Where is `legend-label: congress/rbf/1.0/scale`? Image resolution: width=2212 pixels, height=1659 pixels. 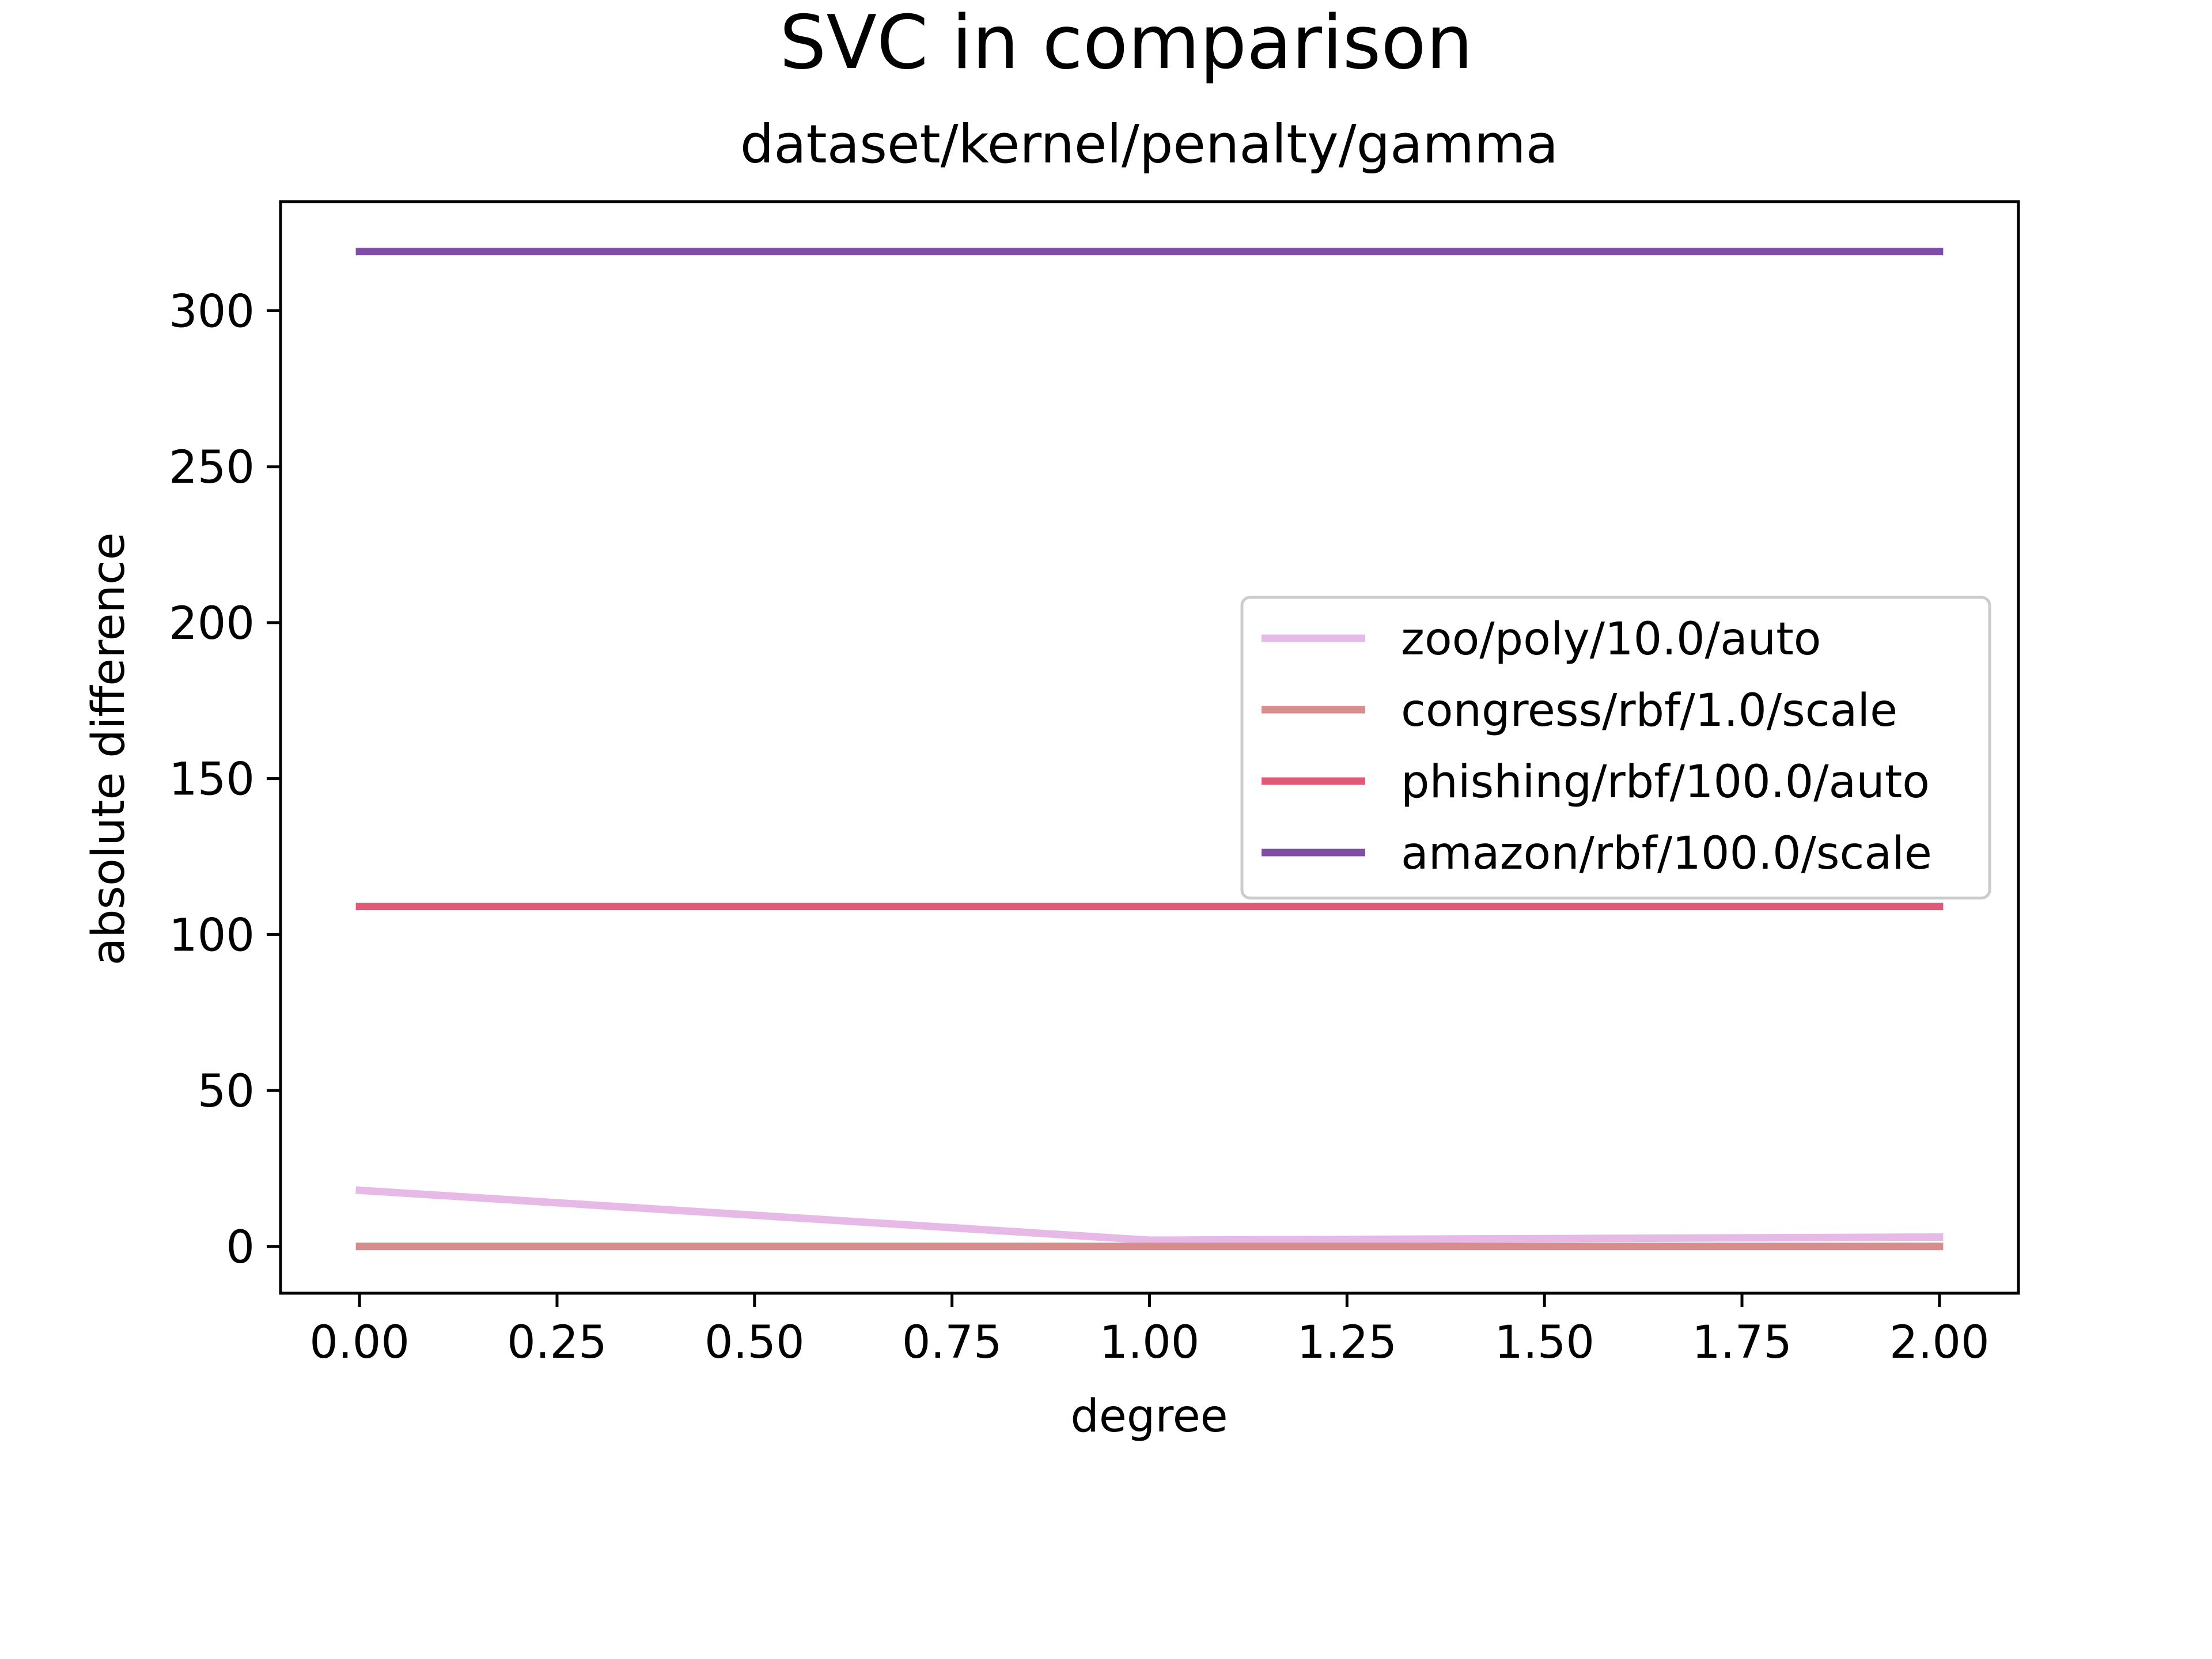
legend-label: congress/rbf/1.0/scale is located at coordinates (1649, 711).